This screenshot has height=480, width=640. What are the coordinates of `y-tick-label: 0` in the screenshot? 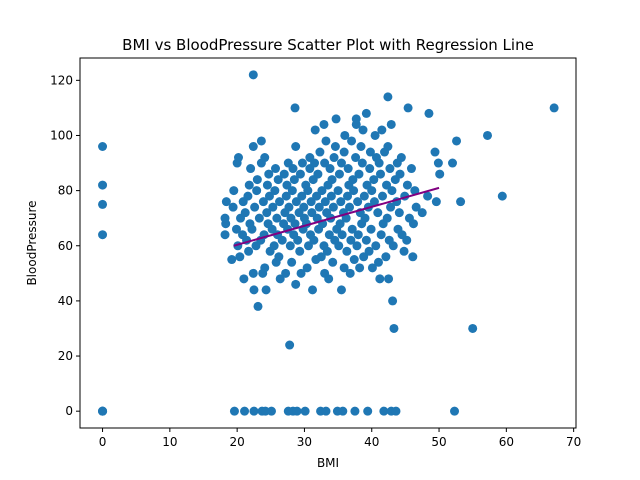 It's located at (69, 411).